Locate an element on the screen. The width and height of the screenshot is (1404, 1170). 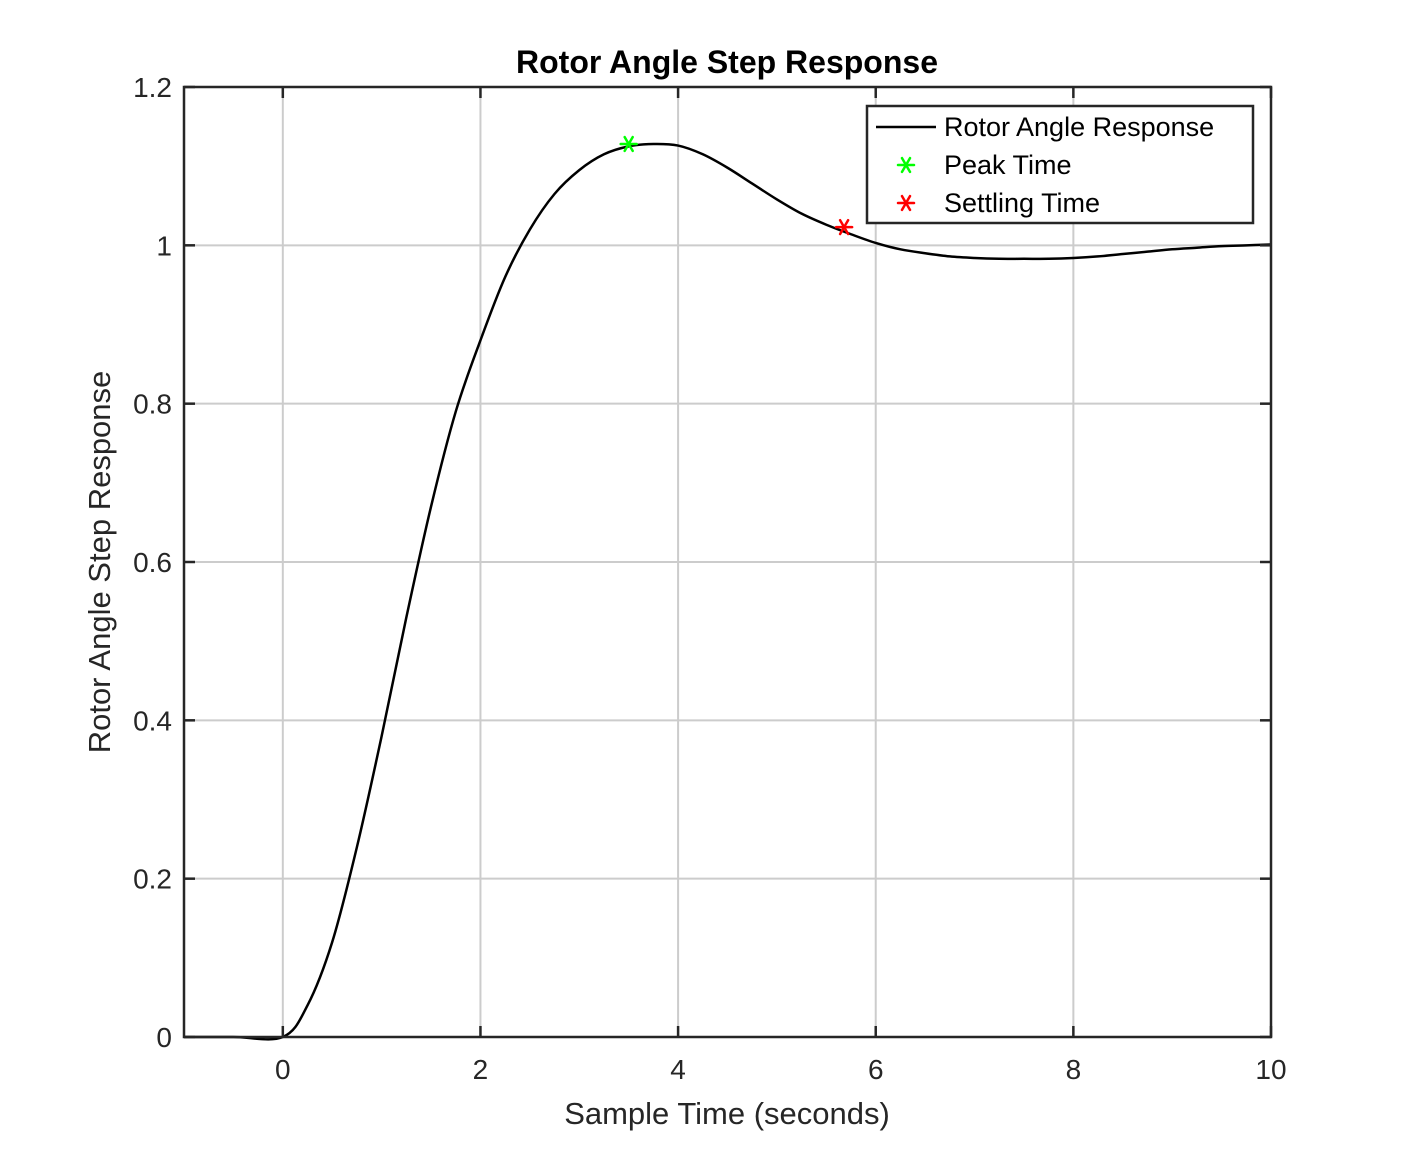
legend-label: Peak Time is located at coordinates (1008, 165).